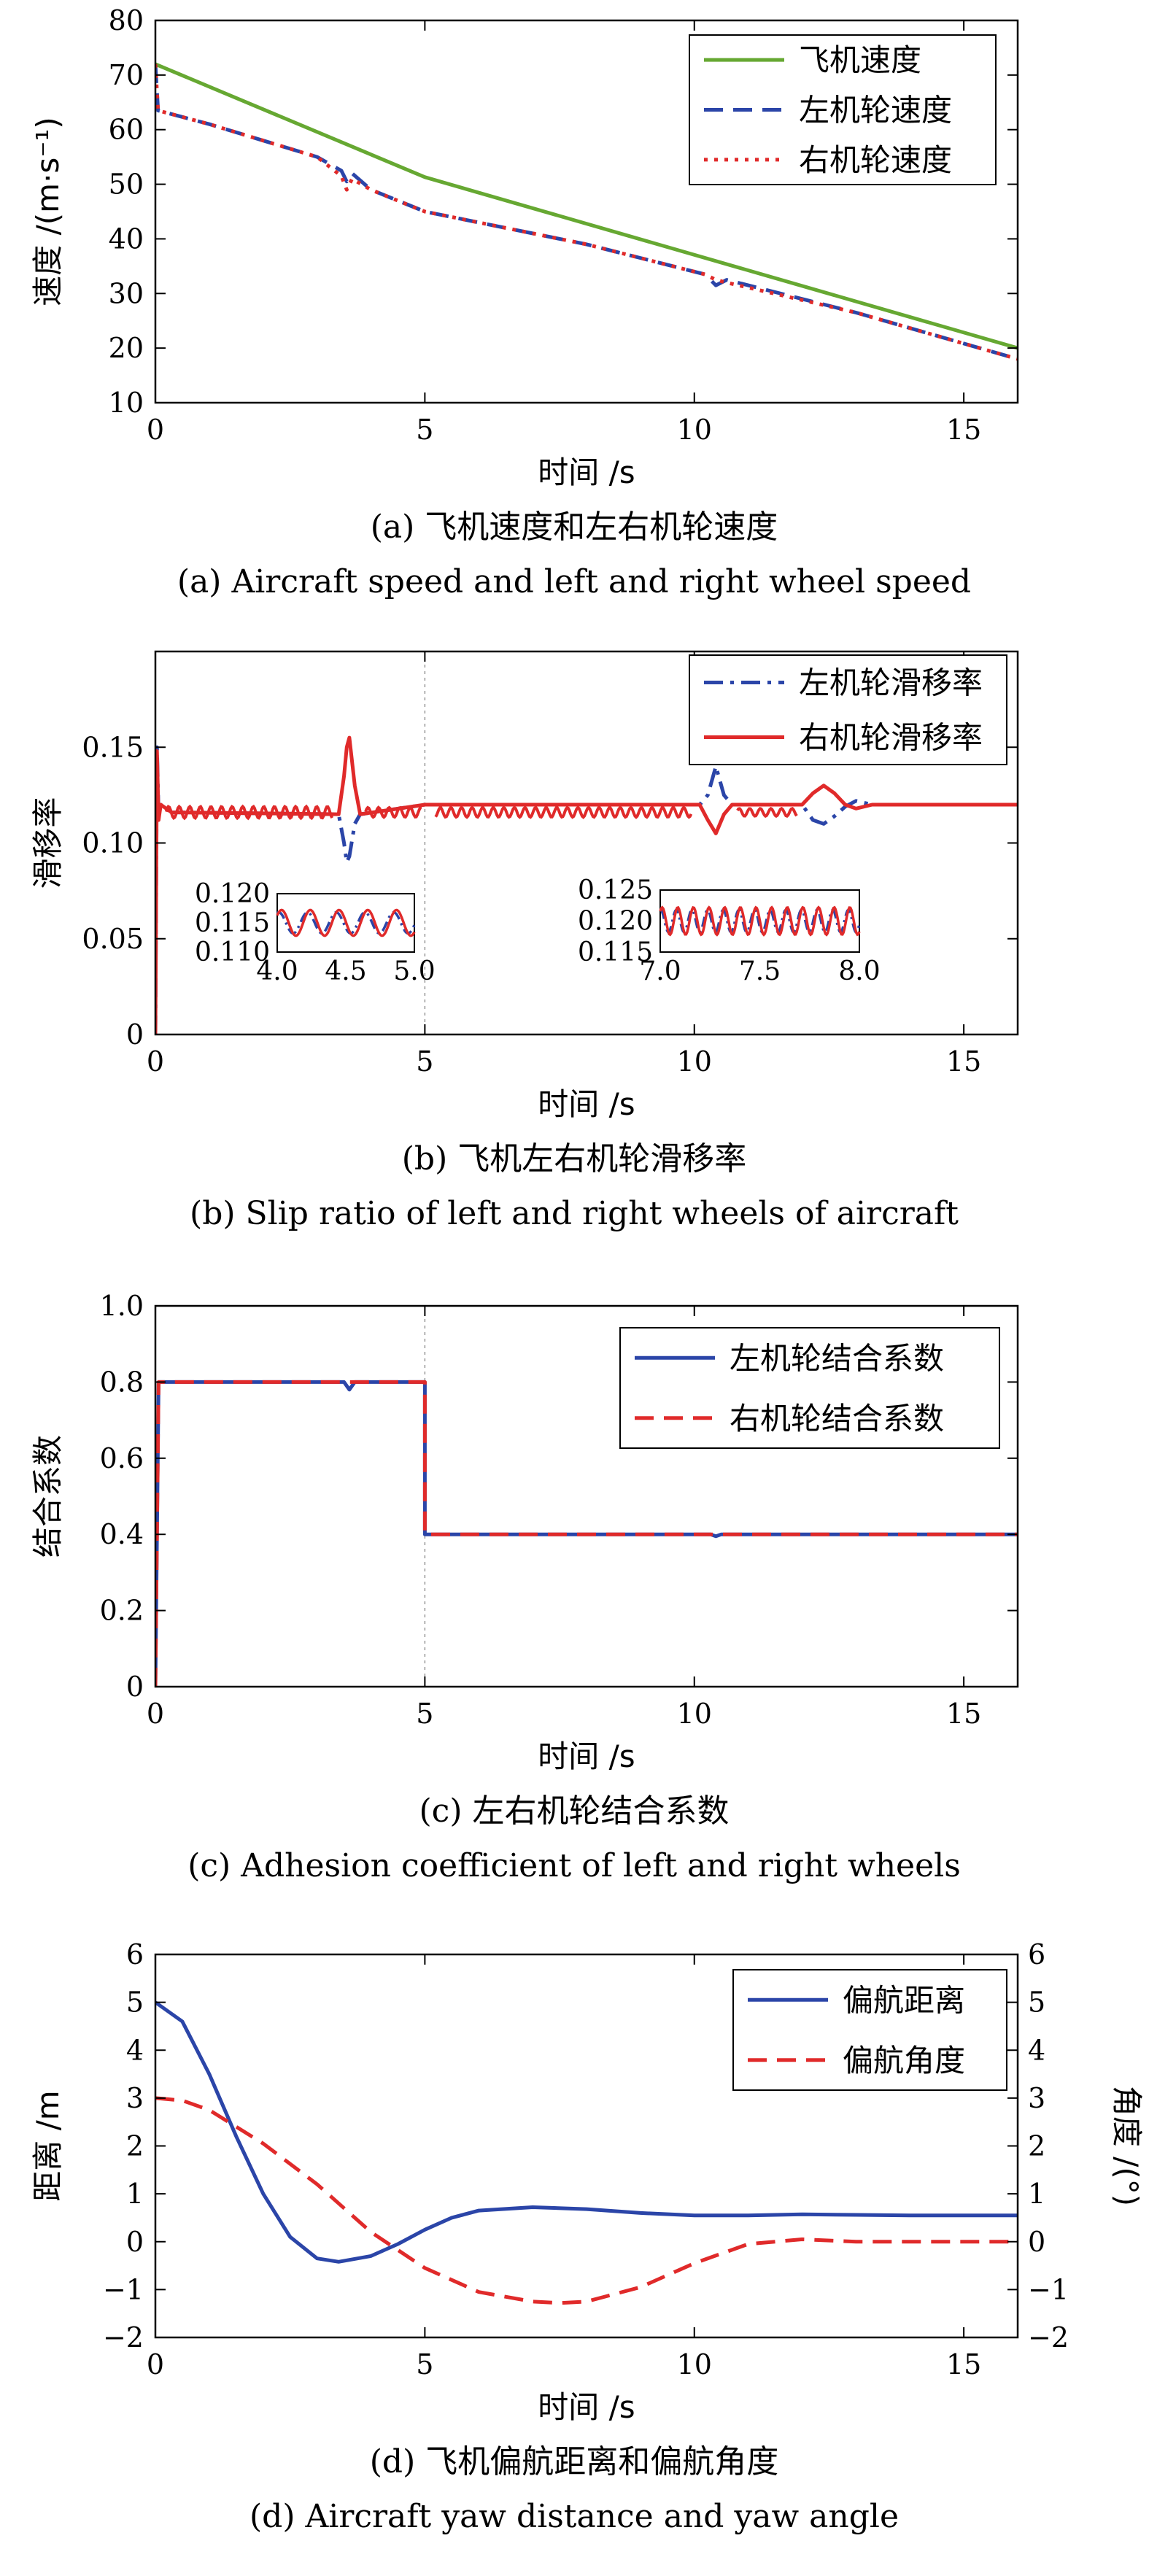 Image resolution: width=1149 pixels, height=2576 pixels. I want to click on legend-label: 右机轮滑移率, so click(891, 738).